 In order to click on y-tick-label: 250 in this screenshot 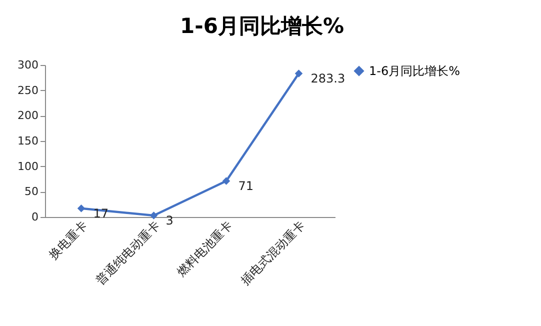, I will do `click(28, 90)`.